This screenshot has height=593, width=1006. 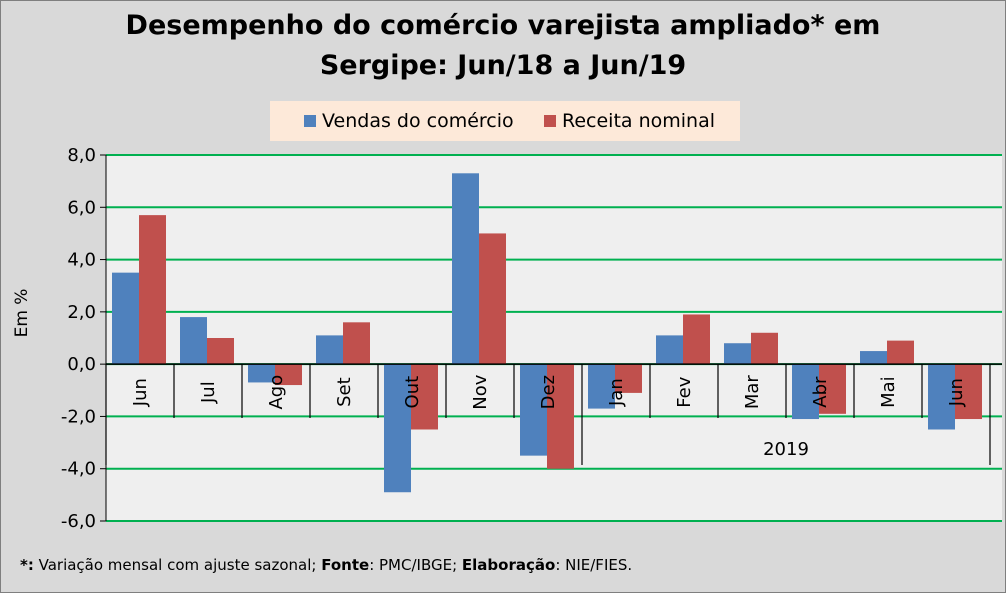 I want to click on category-label: Mar, so click(x=752, y=392).